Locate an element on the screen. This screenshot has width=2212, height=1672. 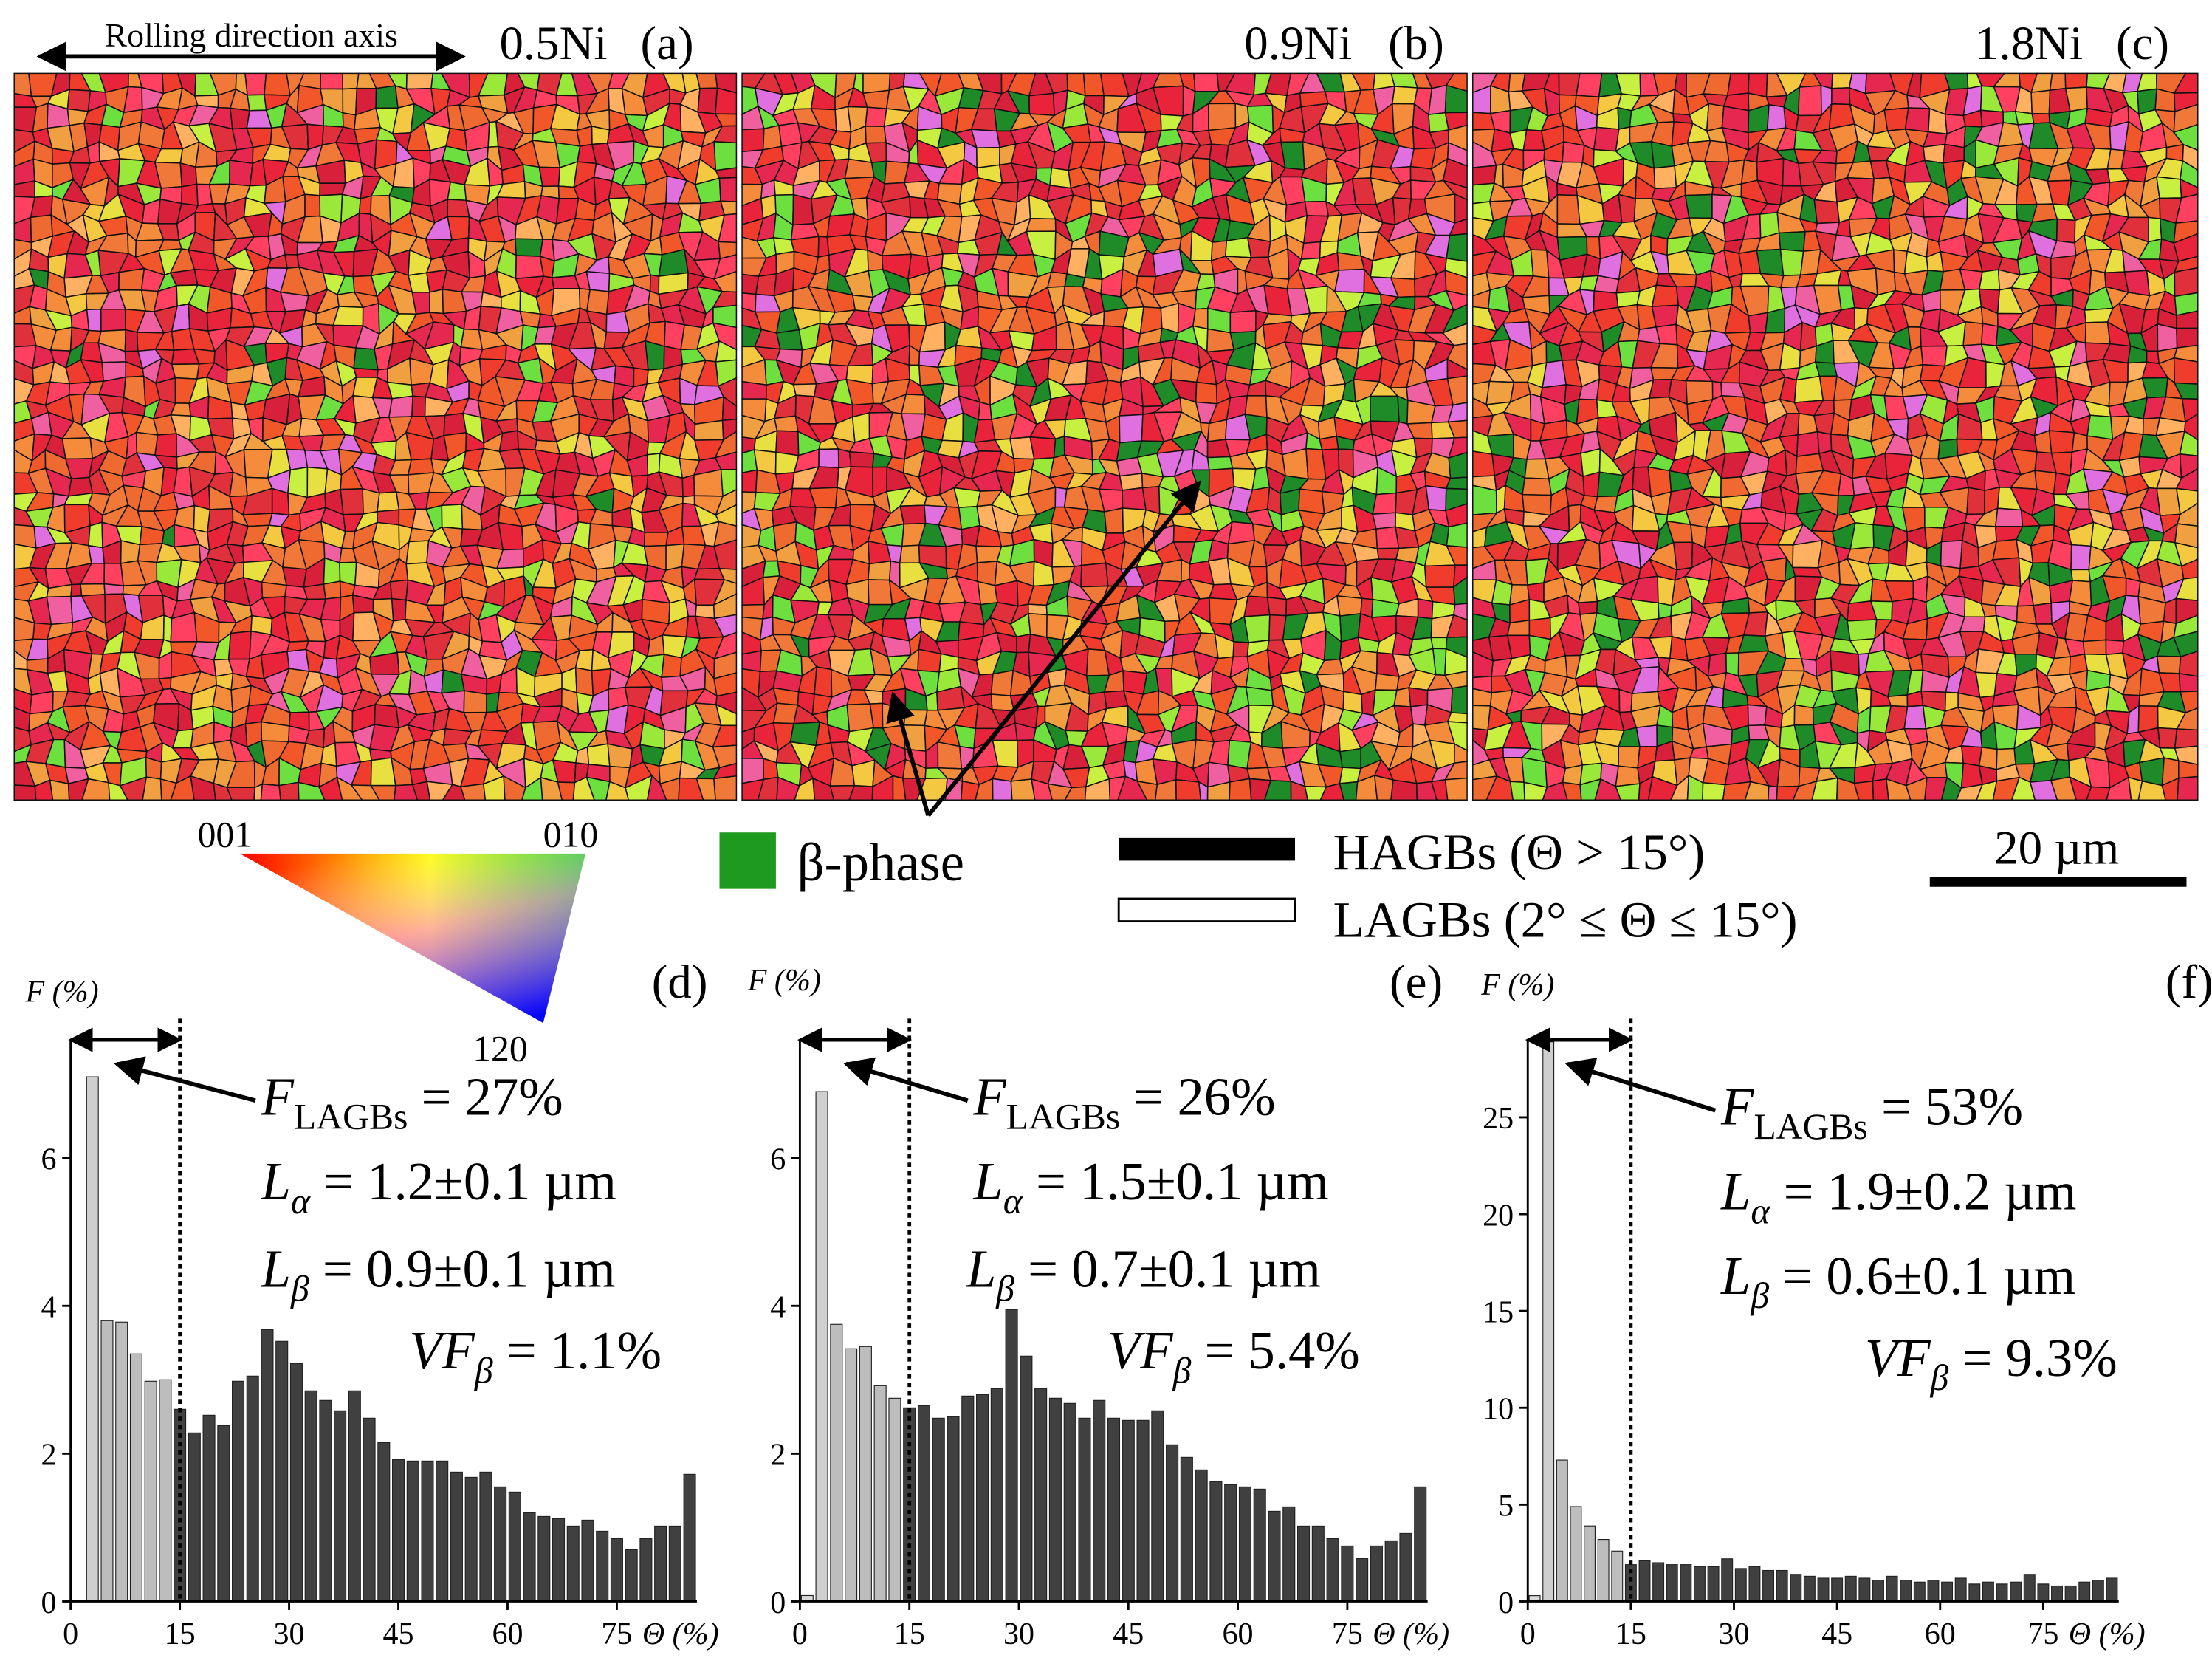
annotation-subscript: α is located at coordinates (301, 1201).